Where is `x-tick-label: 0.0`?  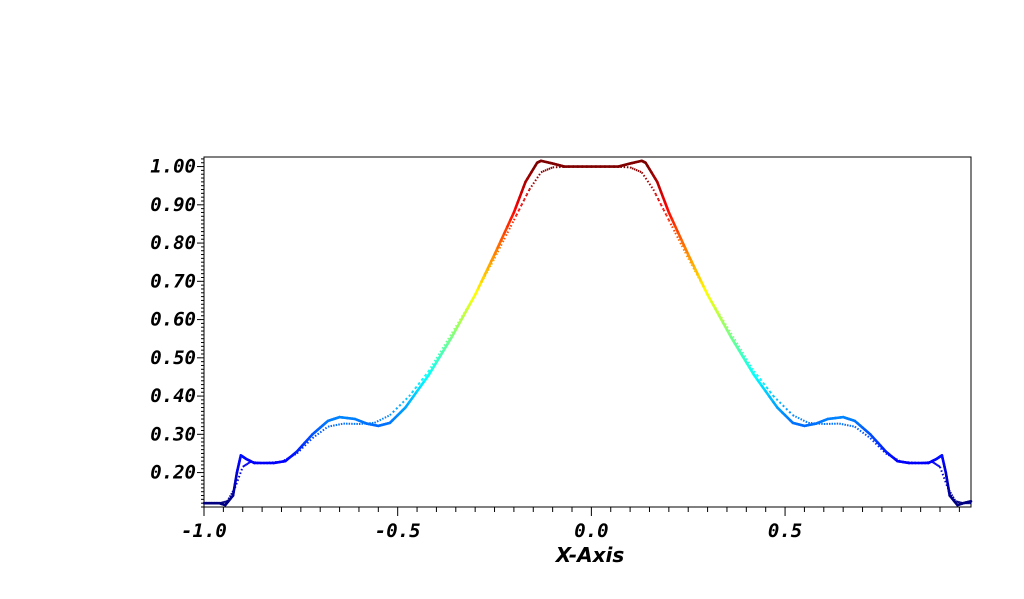
x-tick-label: 0.0 is located at coordinates (591, 531).